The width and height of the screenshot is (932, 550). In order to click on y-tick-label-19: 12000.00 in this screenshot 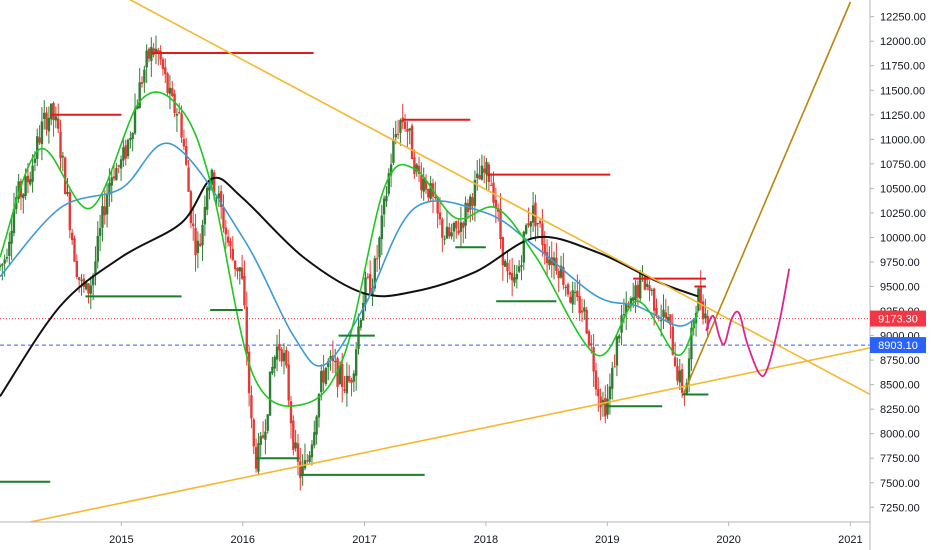, I will do `click(903, 42)`.